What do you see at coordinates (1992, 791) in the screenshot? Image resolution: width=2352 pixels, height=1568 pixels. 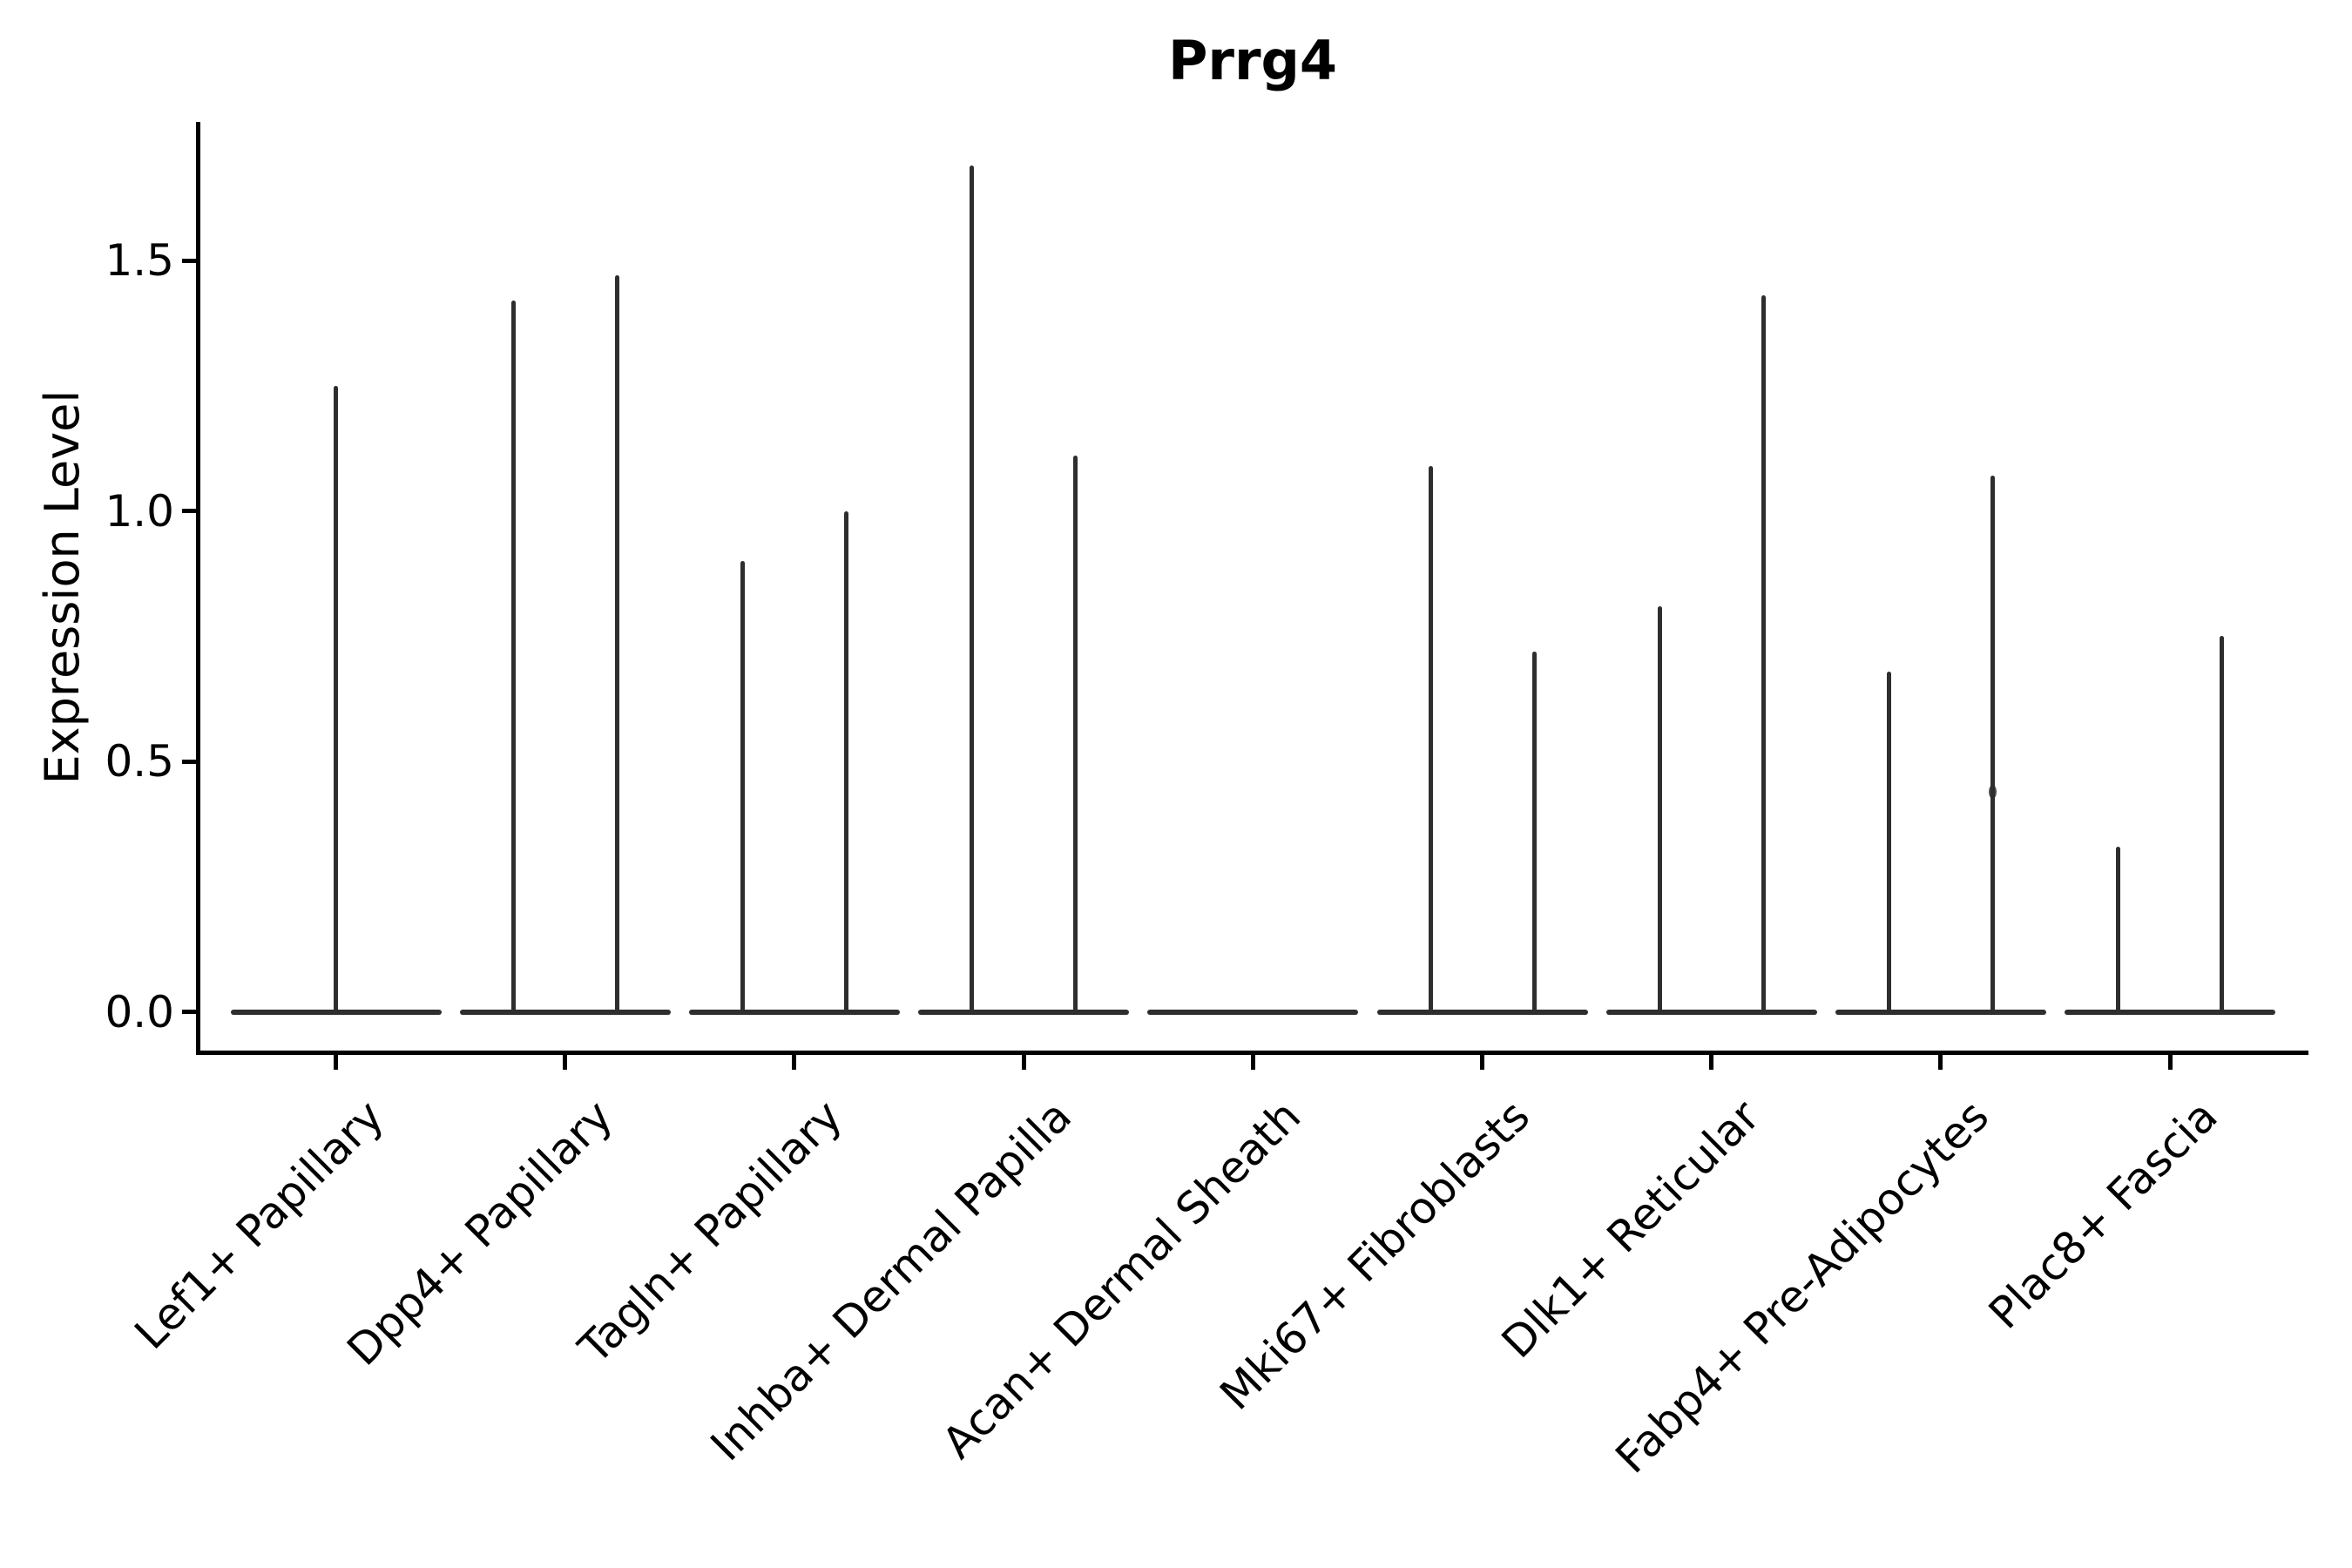 I see `violin-density-bump` at bounding box center [1992, 791].